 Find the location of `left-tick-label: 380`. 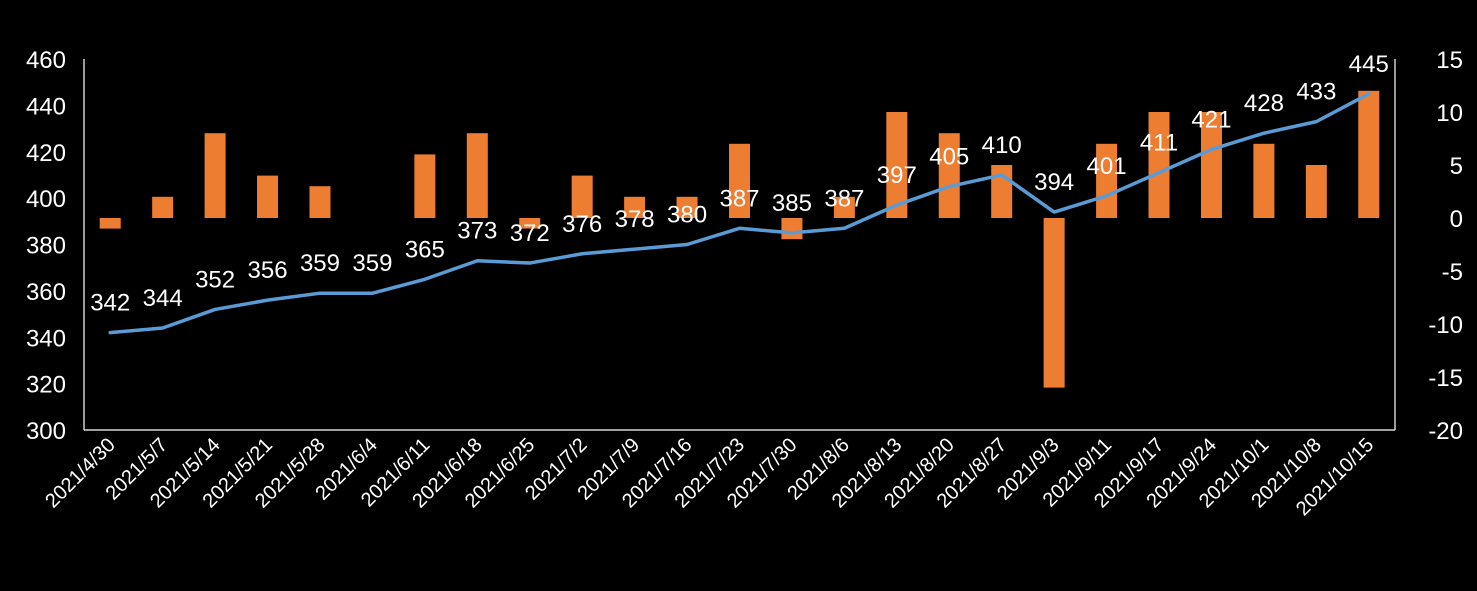

left-tick-label: 380 is located at coordinates (46, 246).